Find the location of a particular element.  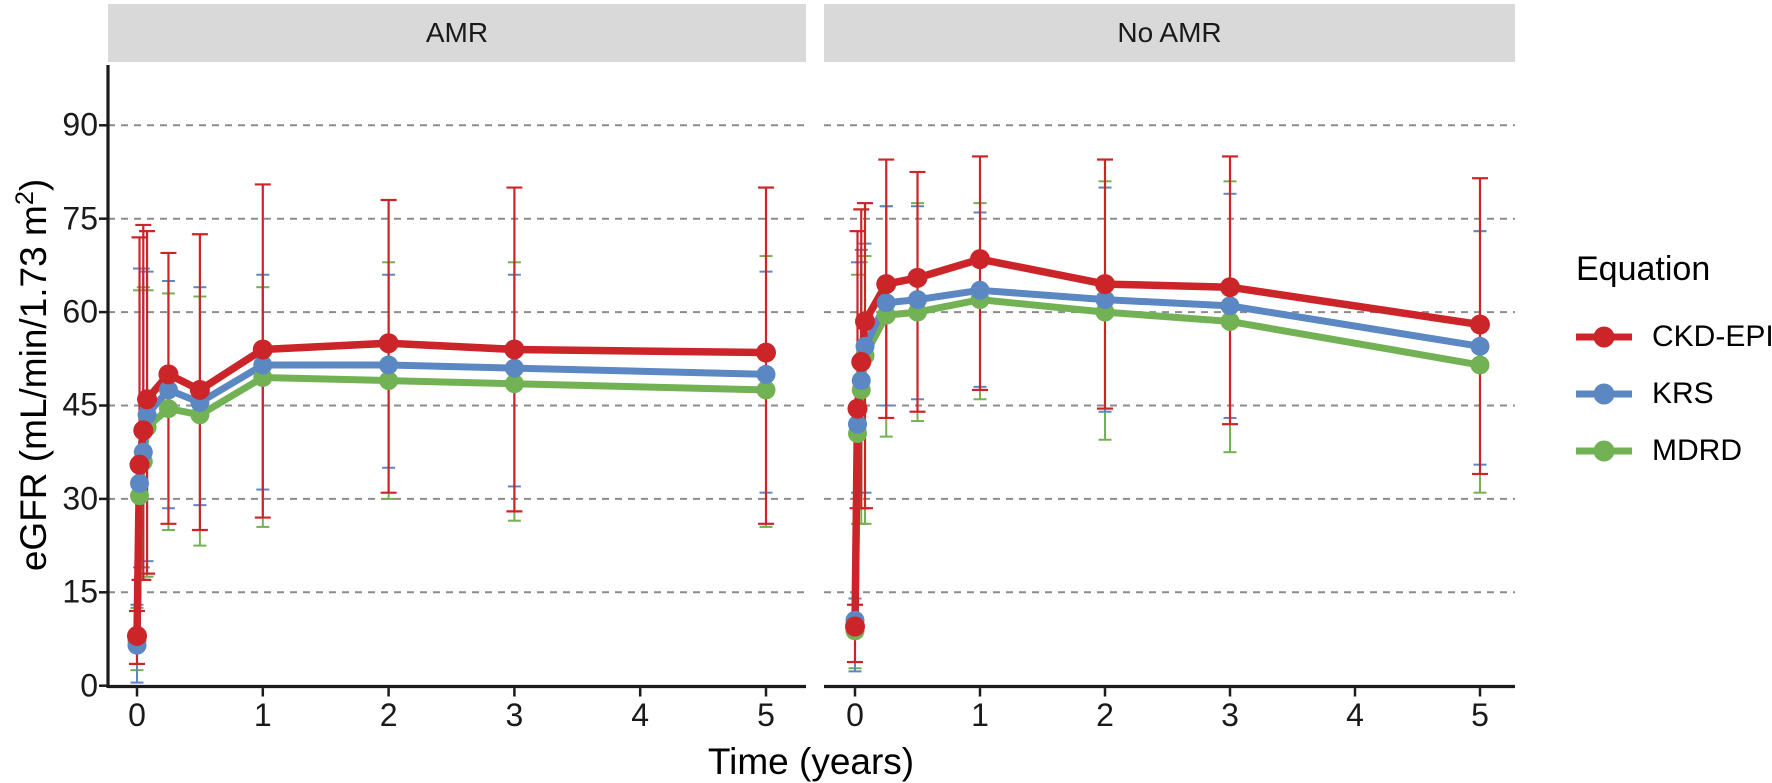

facet-strip-no-amr: No AMR is located at coordinates (1169, 33).